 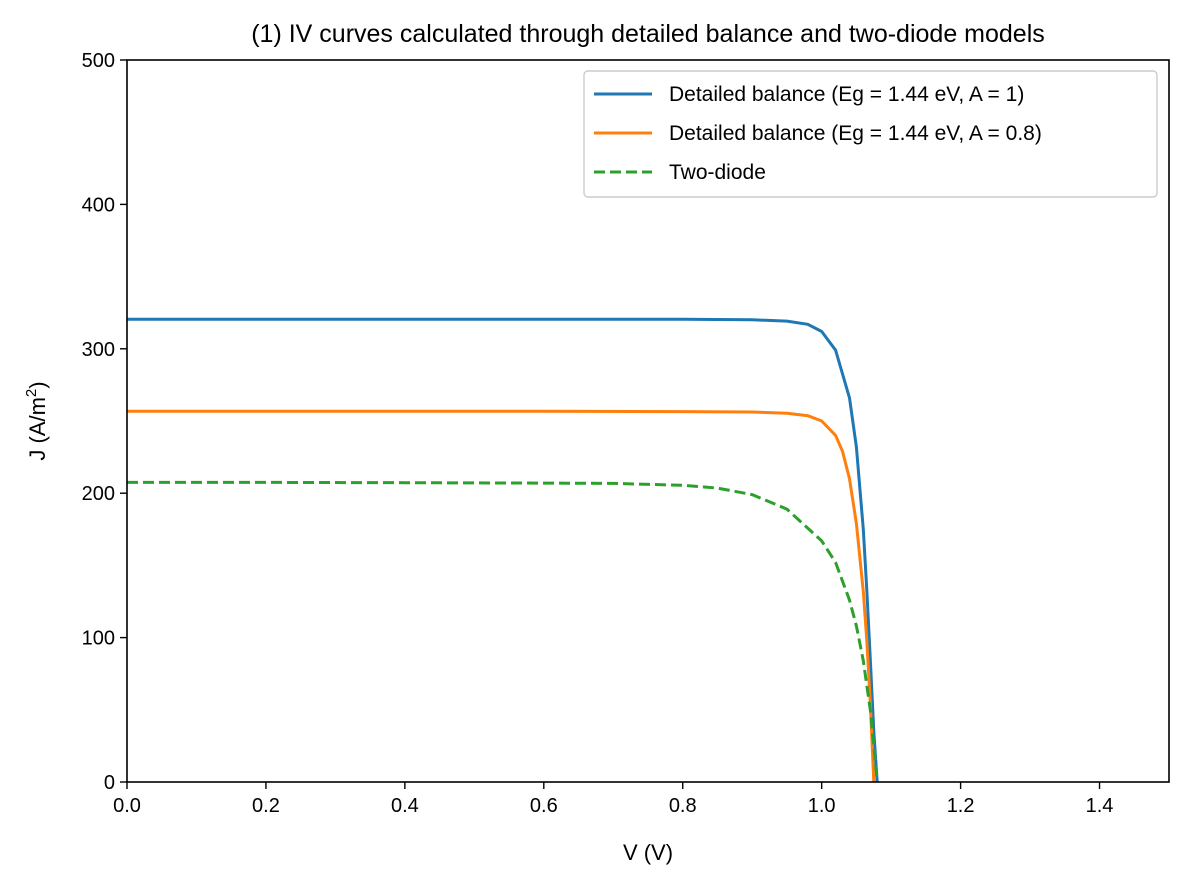 What do you see at coordinates (98, 61) in the screenshot?
I see `y-tick-label: 500` at bounding box center [98, 61].